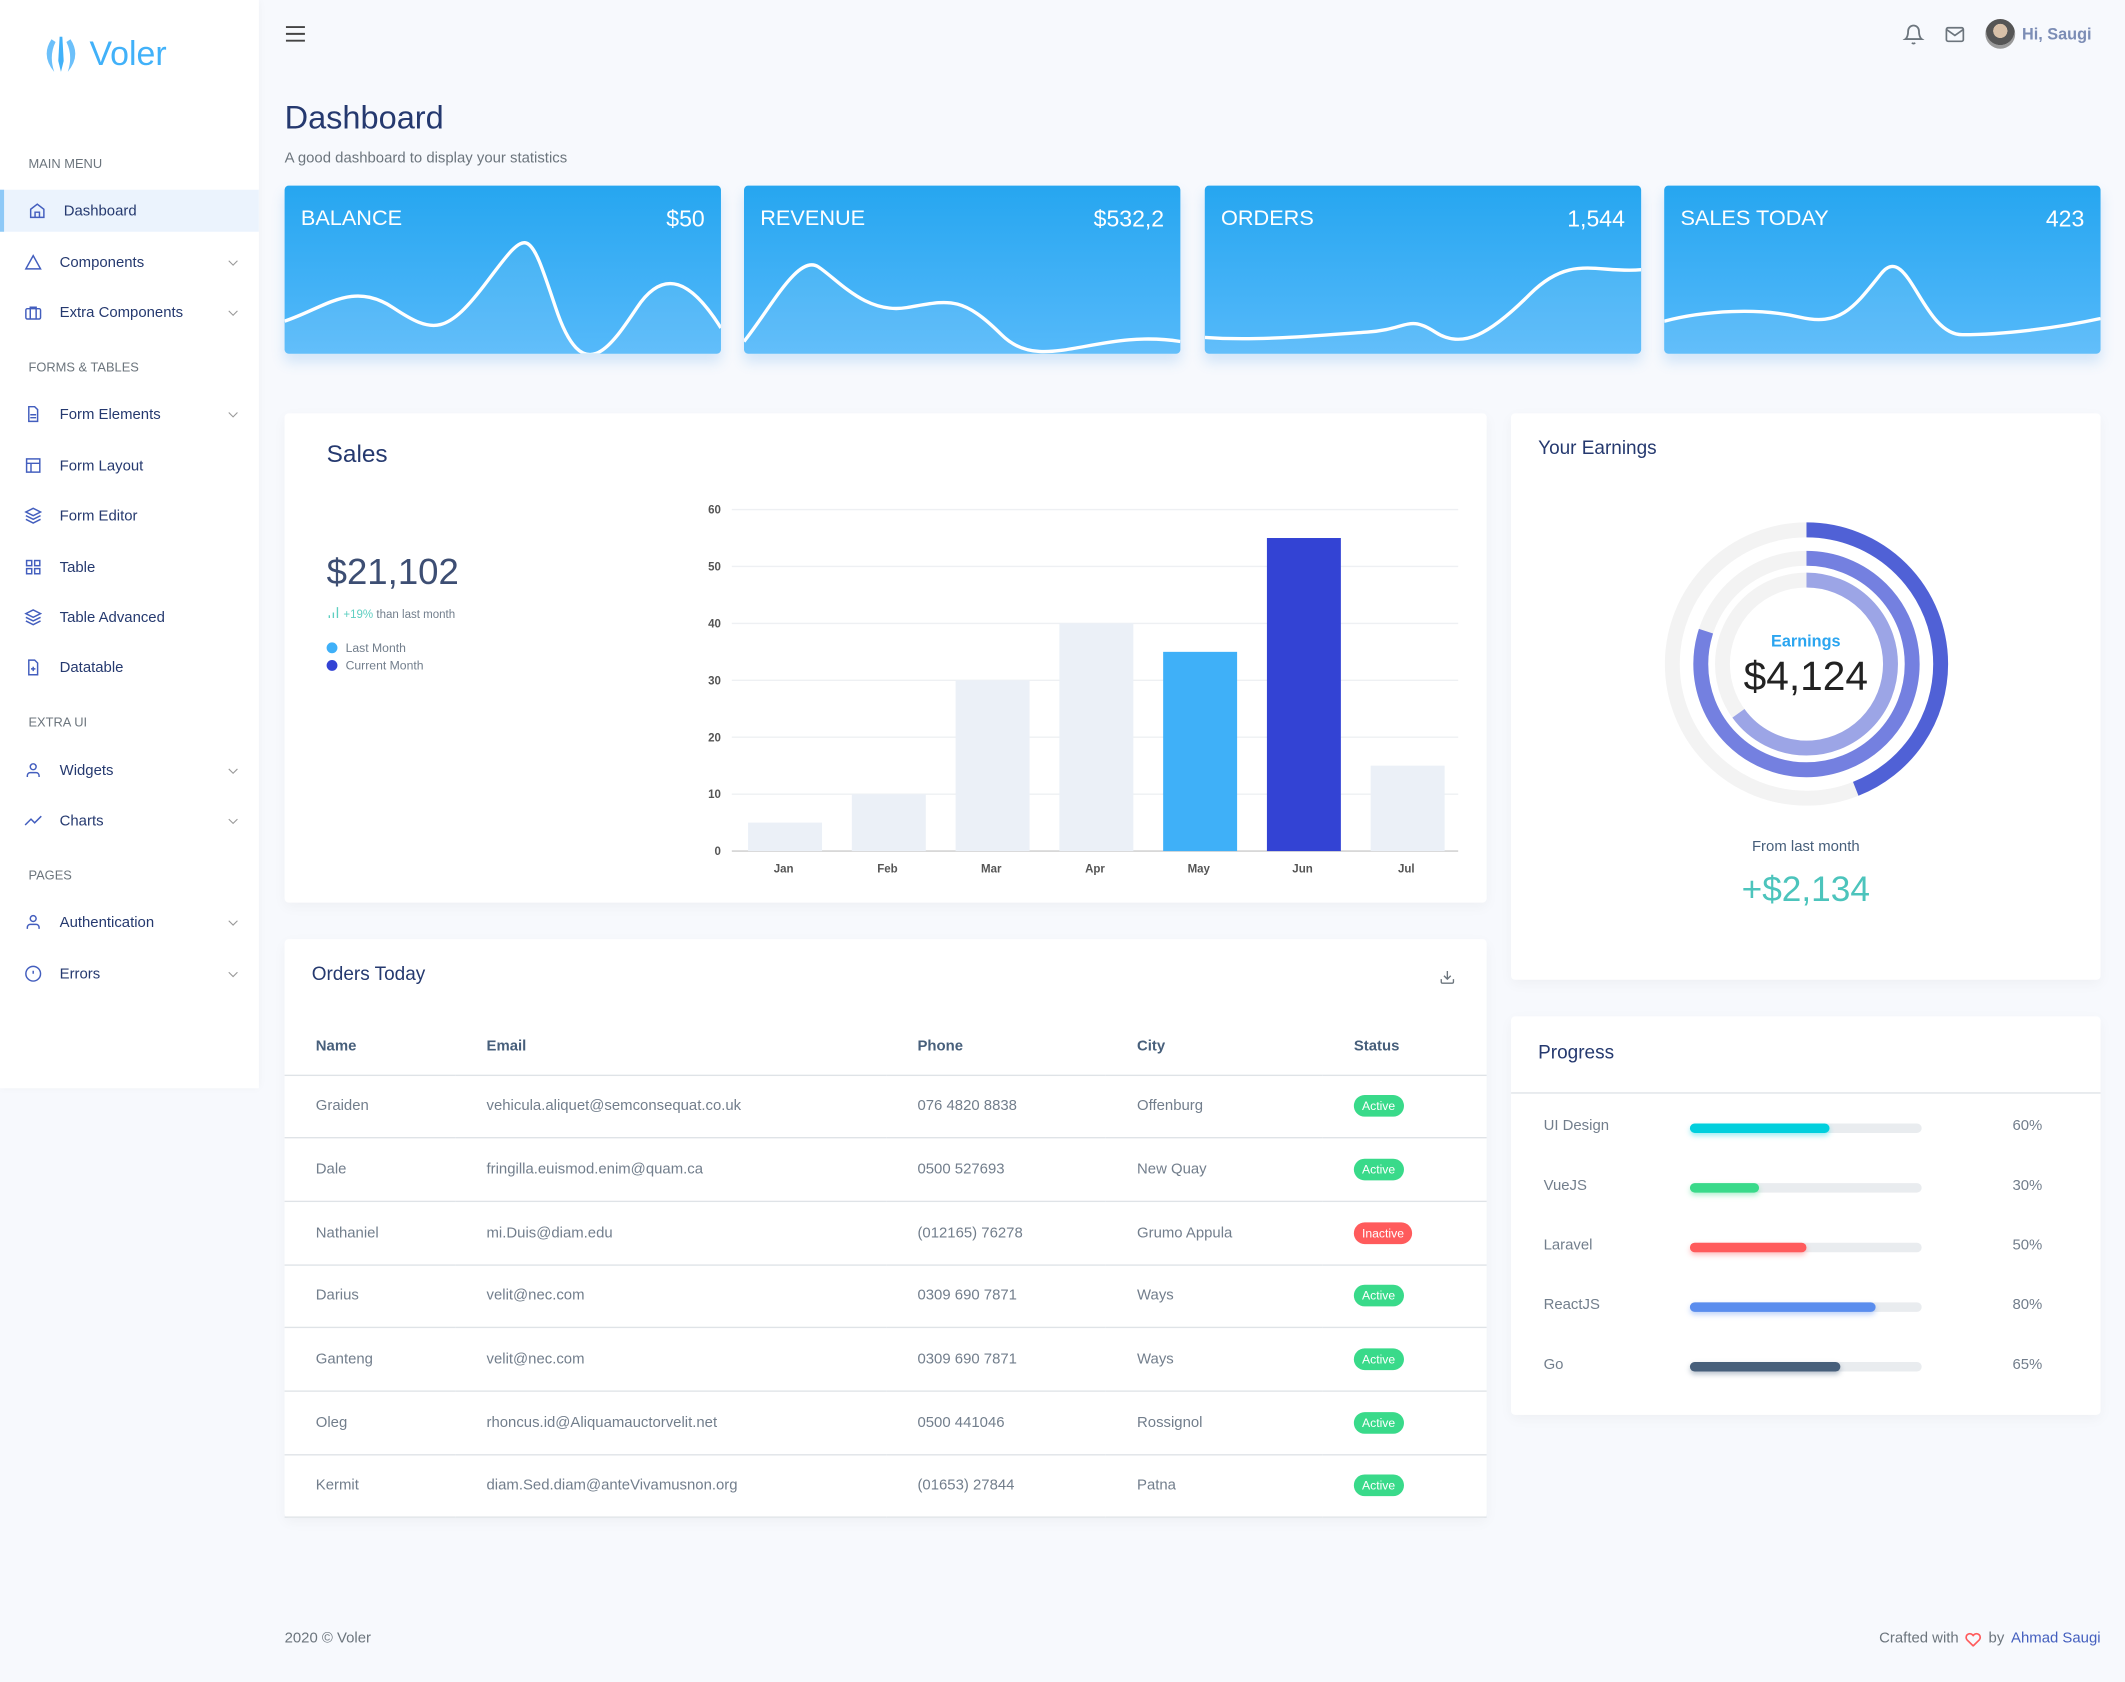 This screenshot has width=2125, height=1682. Describe the element at coordinates (33, 973) in the screenshot. I see `alert-circle-icon` at that location.